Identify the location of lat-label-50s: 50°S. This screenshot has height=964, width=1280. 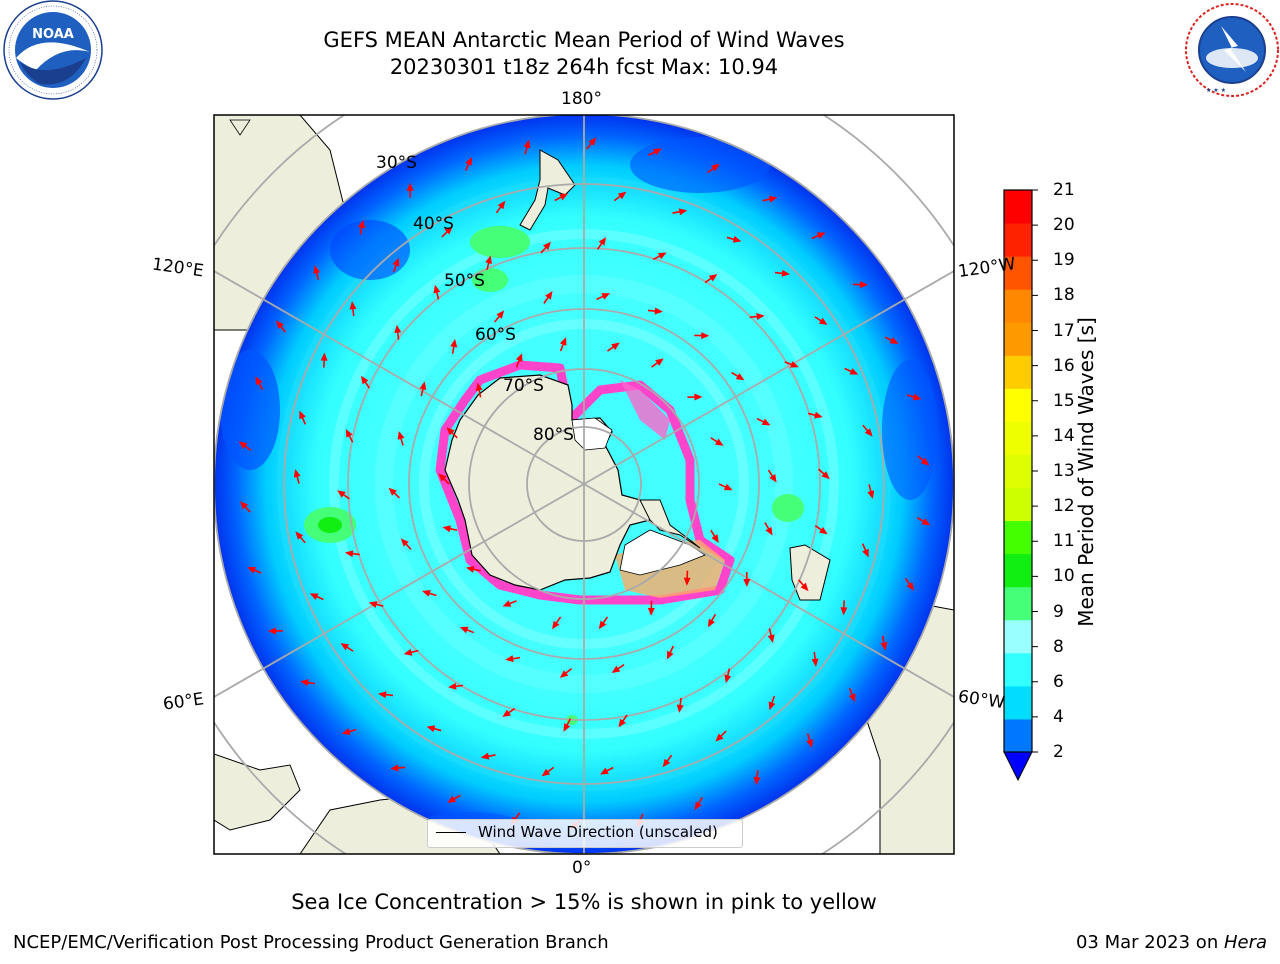
(464, 281).